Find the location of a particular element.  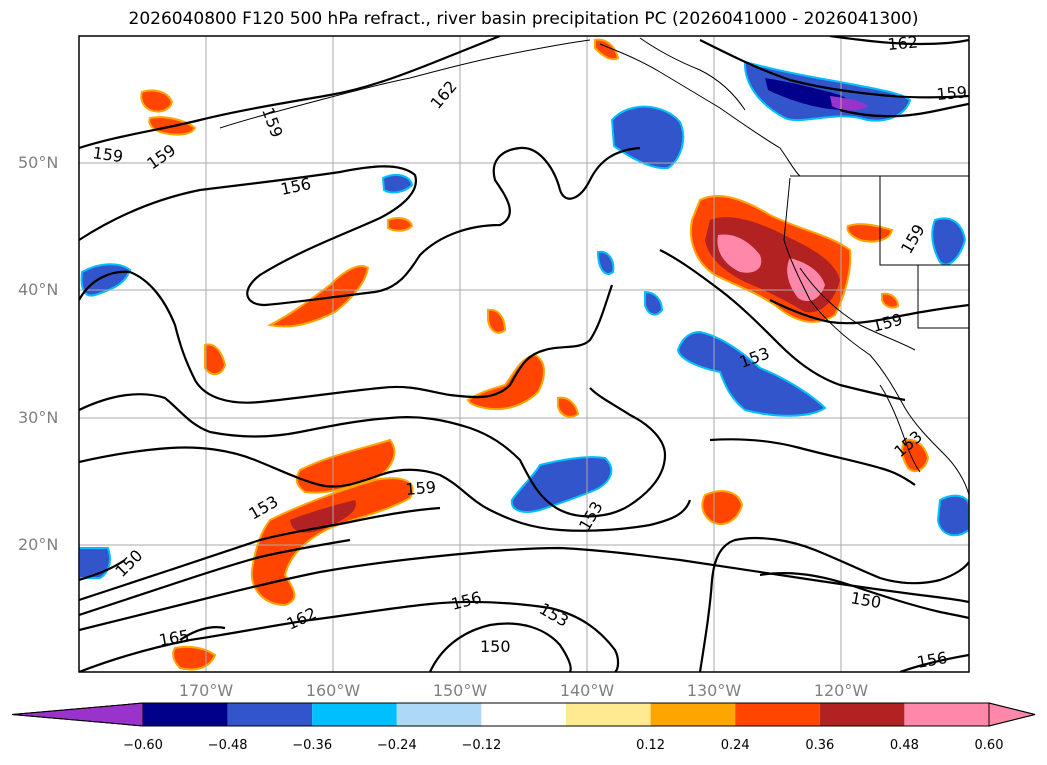

warm-region-west-36n is located at coordinates (215, 359).